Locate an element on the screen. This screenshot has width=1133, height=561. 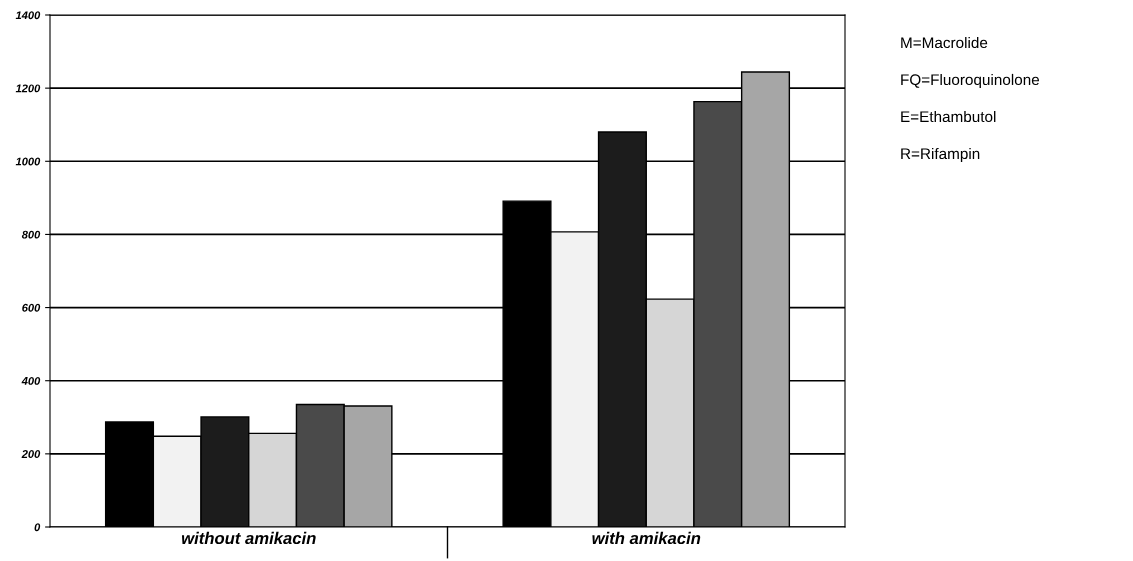
y-tick-label: 800 is located at coordinates (31, 234).